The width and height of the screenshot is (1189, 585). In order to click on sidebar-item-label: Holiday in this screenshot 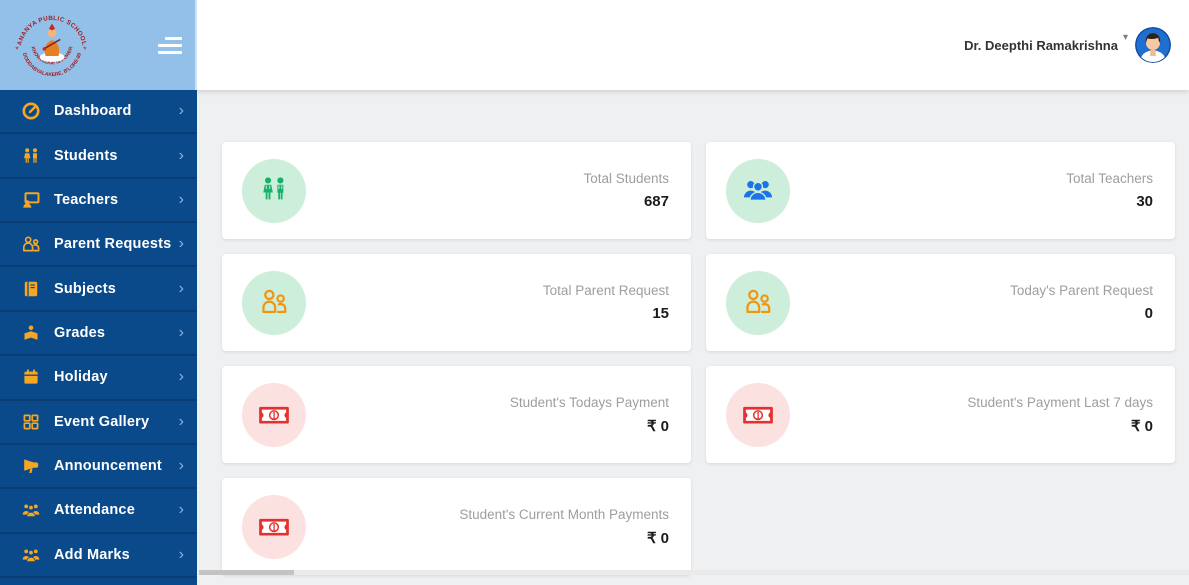, I will do `click(81, 377)`.